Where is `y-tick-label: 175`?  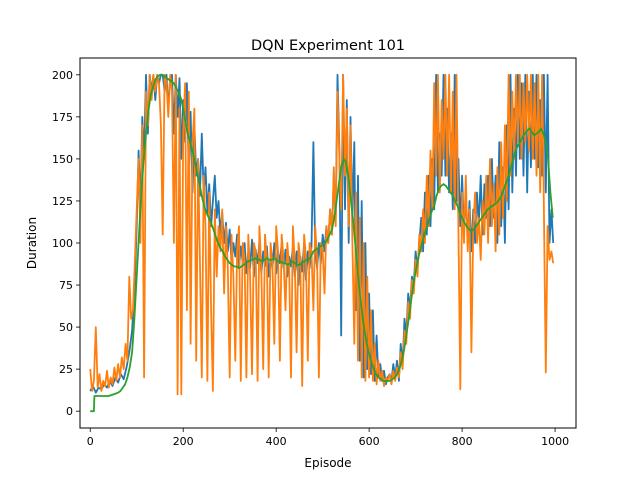
y-tick-label: 175 is located at coordinates (62, 117).